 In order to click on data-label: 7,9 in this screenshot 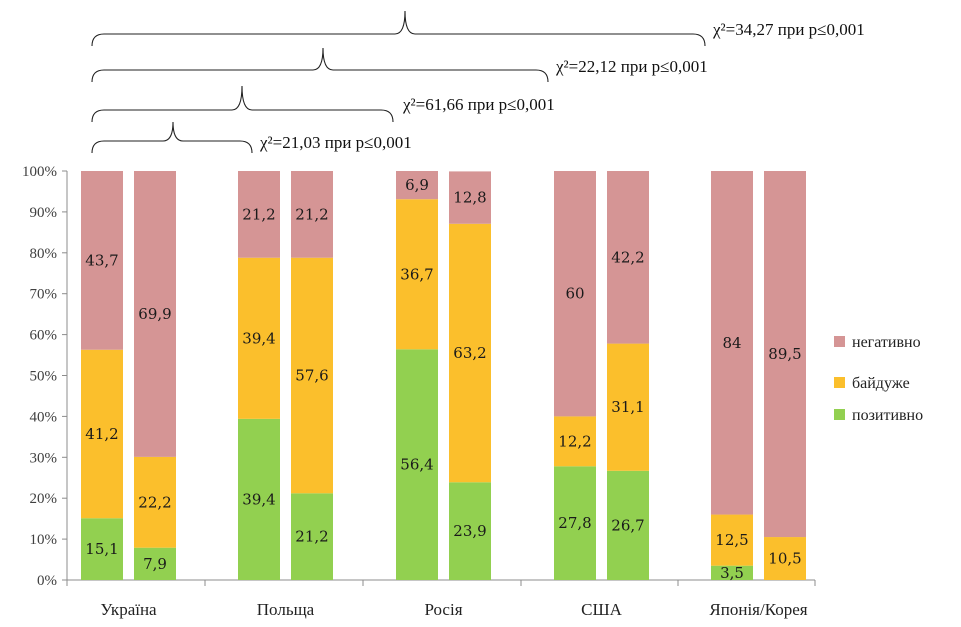, I will do `click(155, 564)`.